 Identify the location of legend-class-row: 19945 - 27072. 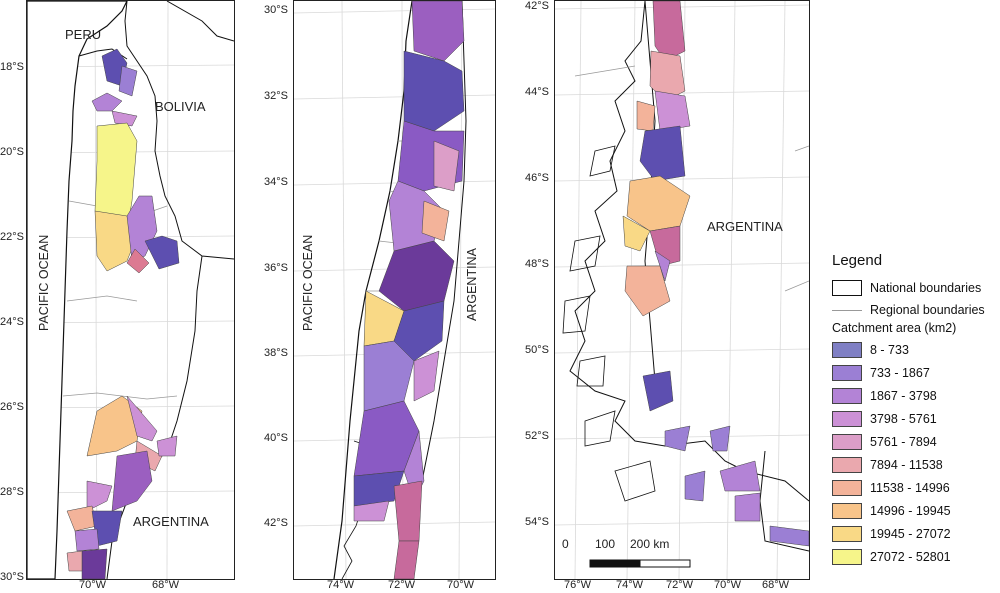
(916, 534).